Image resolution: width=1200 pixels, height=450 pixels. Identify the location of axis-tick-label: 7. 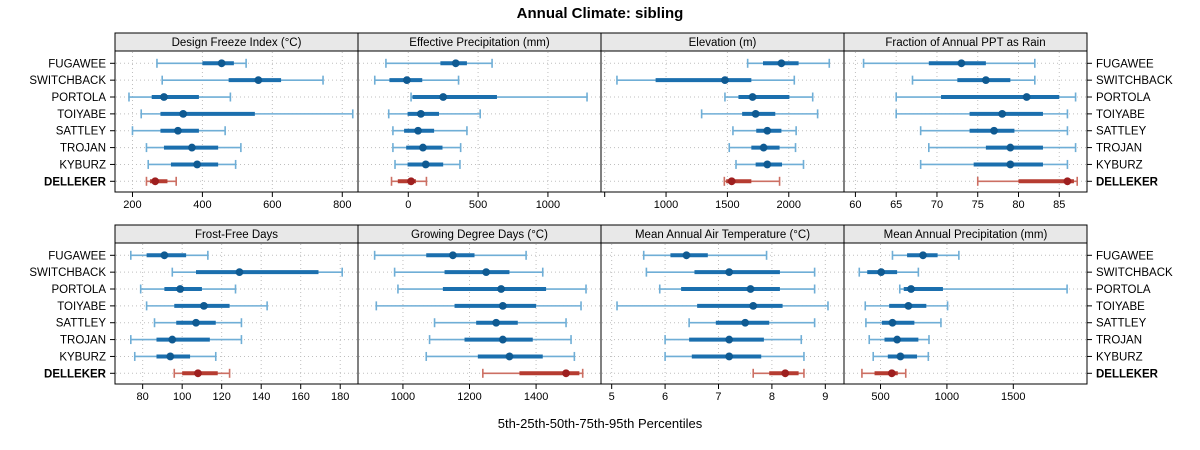
(718, 397).